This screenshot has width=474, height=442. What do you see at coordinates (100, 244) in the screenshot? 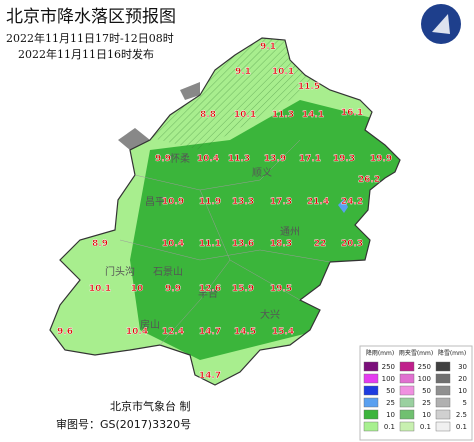
I see `rain-value: 8.9` at bounding box center [100, 244].